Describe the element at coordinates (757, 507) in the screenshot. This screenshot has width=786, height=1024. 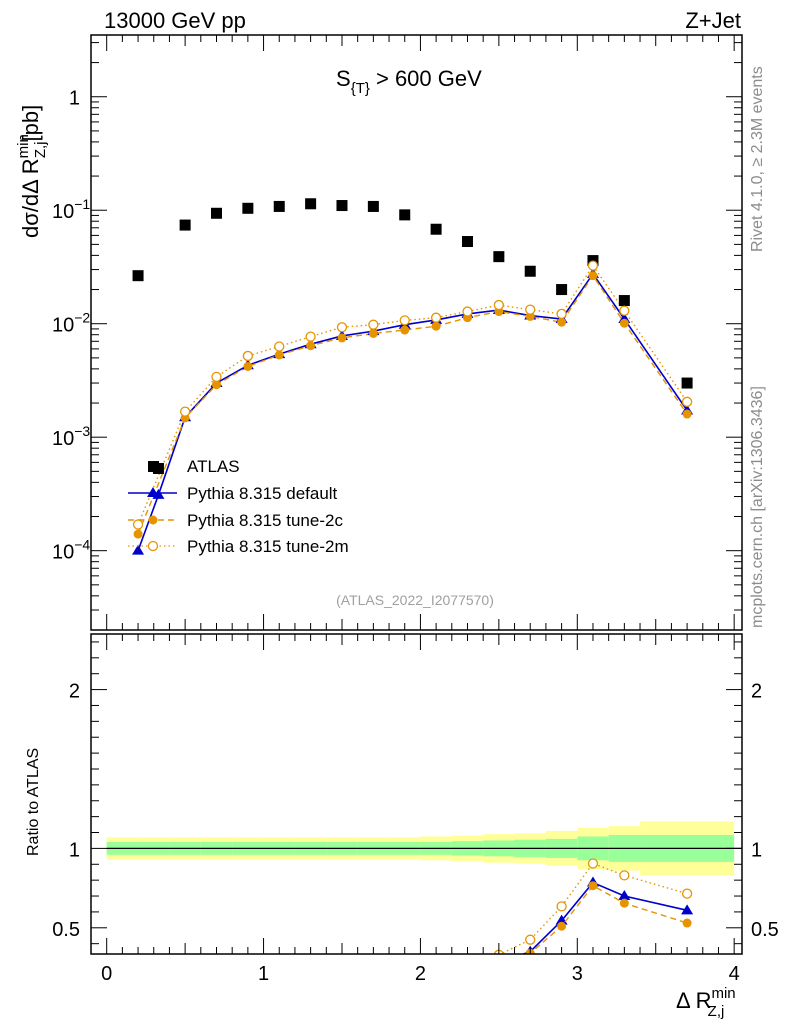
I see `mcplots-label: mcplots.cern.ch [arXiv:1306.3436]` at that location.